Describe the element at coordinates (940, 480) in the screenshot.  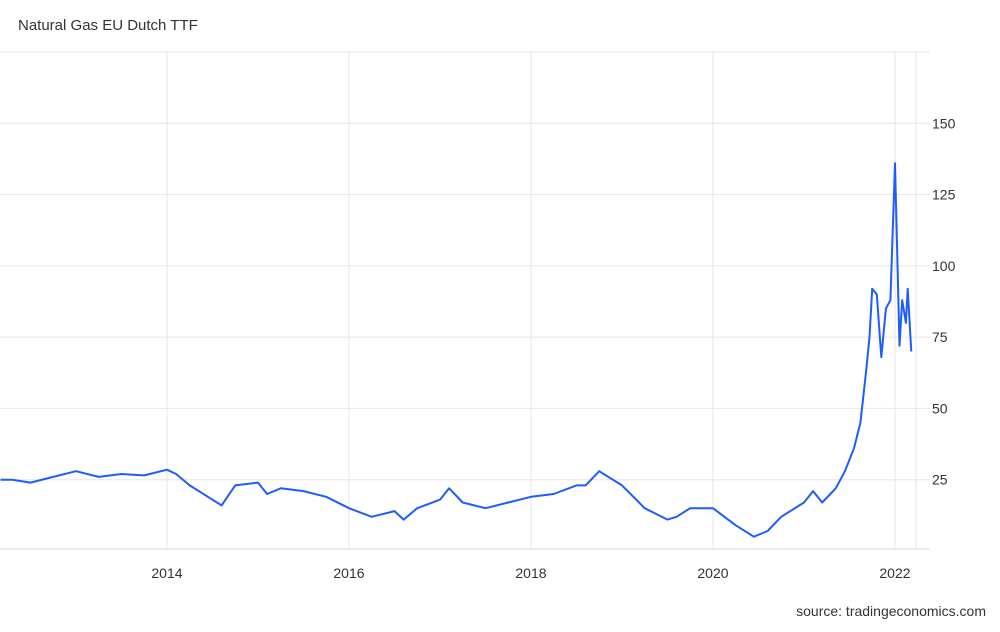
I see `y-tick-label: 25` at that location.